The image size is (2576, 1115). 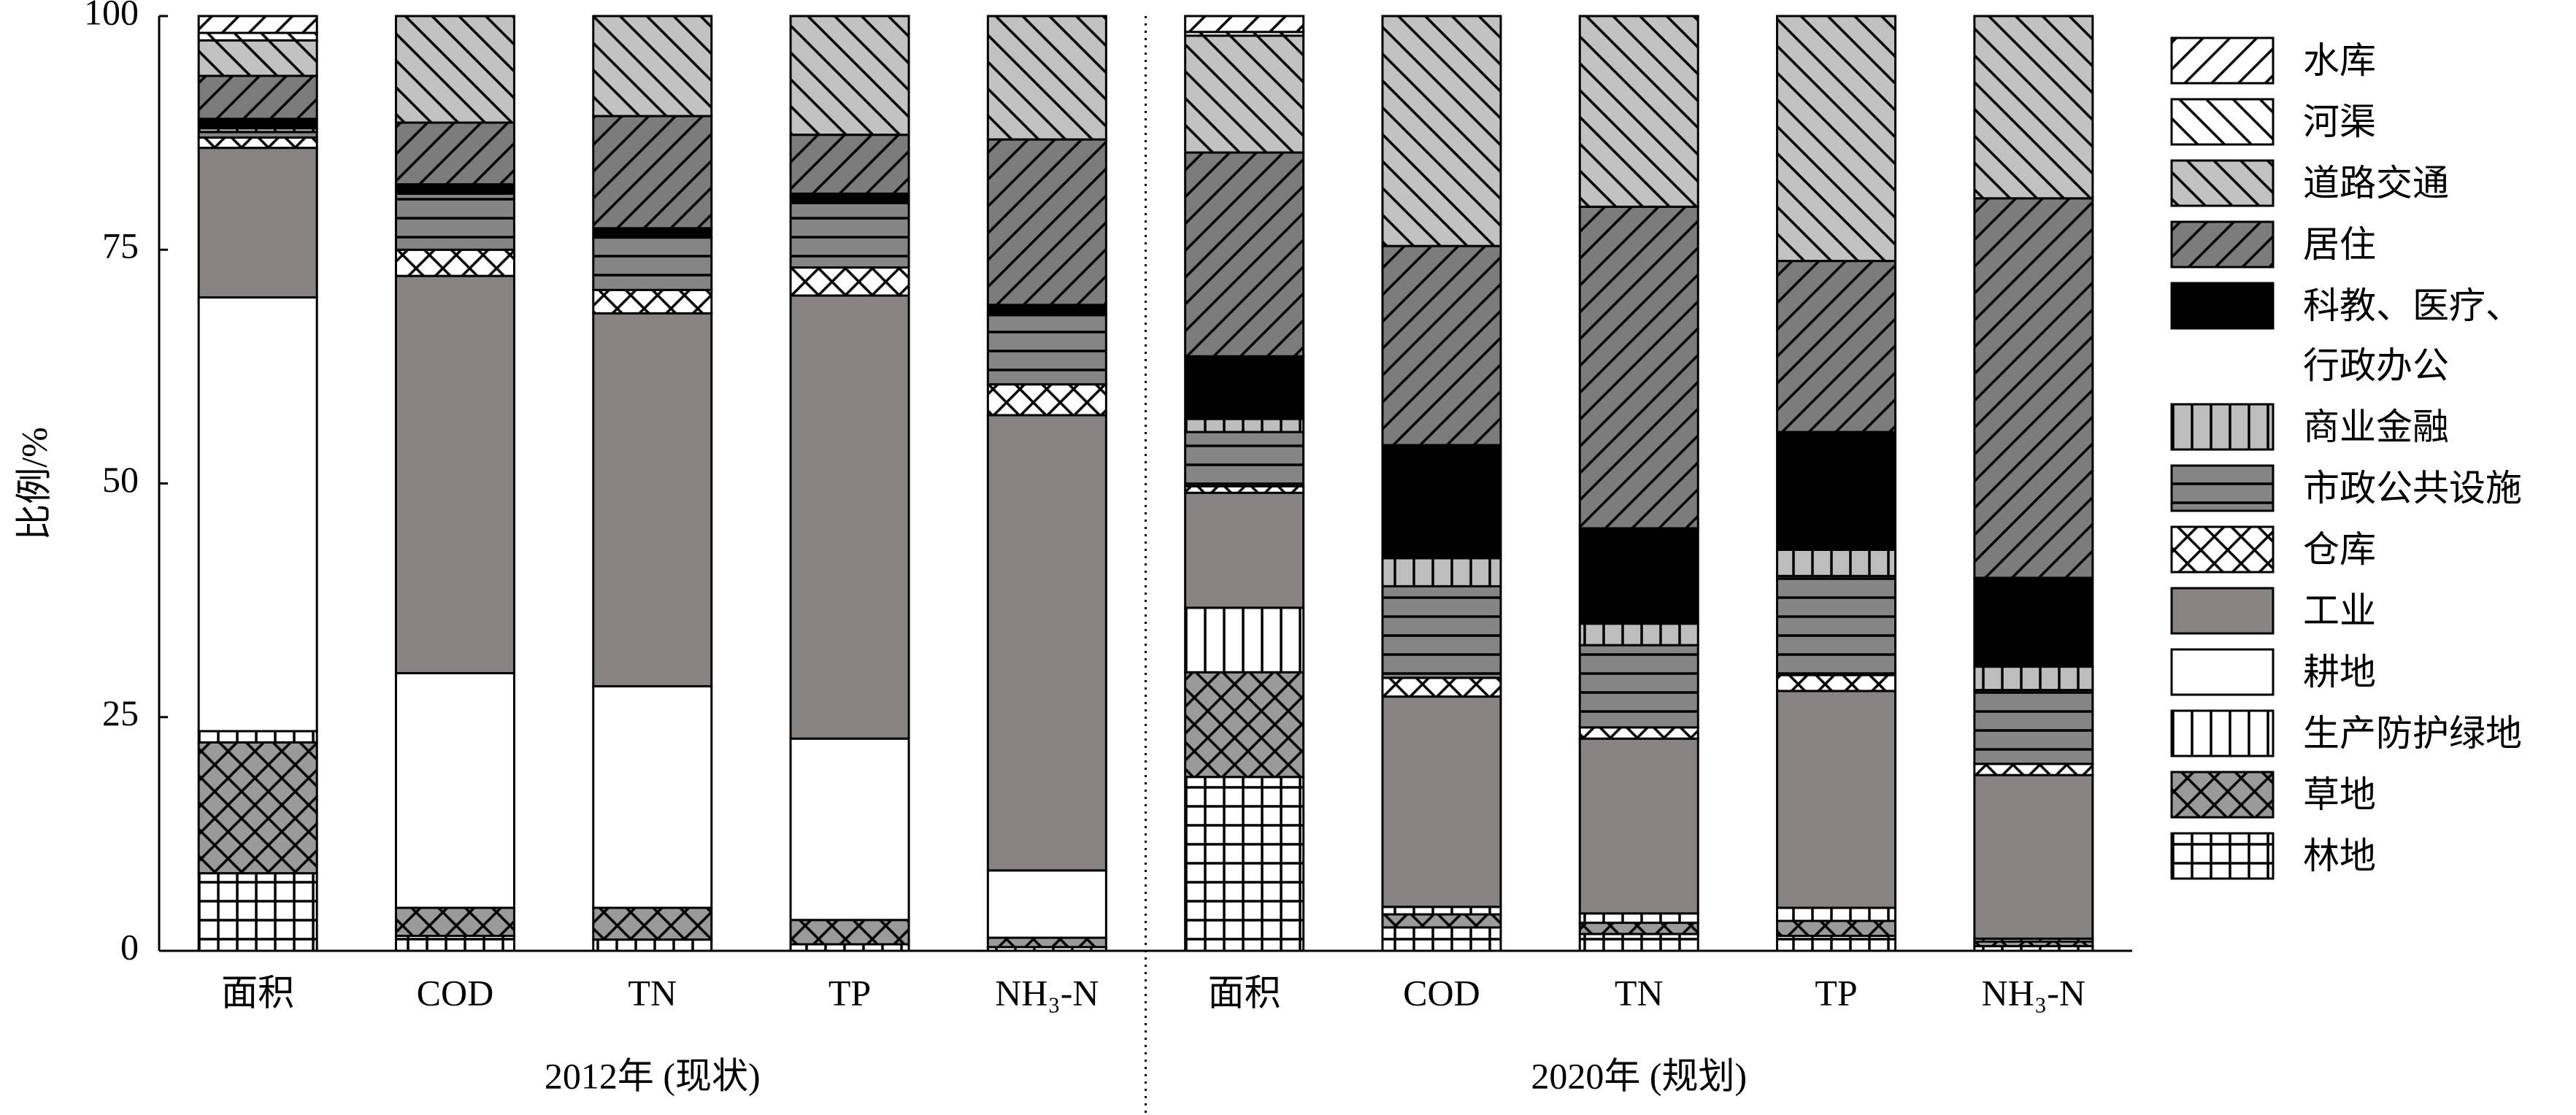 I want to click on legend-label: 河渠, so click(x=2339, y=121).